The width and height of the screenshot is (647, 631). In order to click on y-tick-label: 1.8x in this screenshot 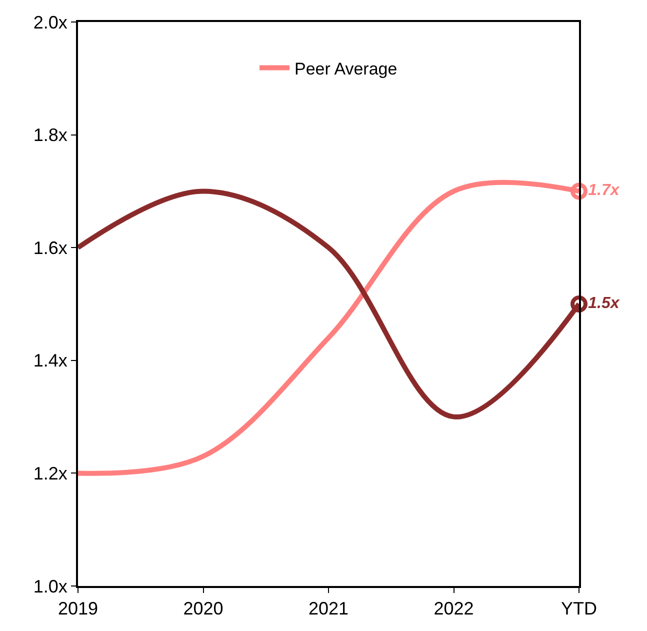, I will do `click(50, 135)`.